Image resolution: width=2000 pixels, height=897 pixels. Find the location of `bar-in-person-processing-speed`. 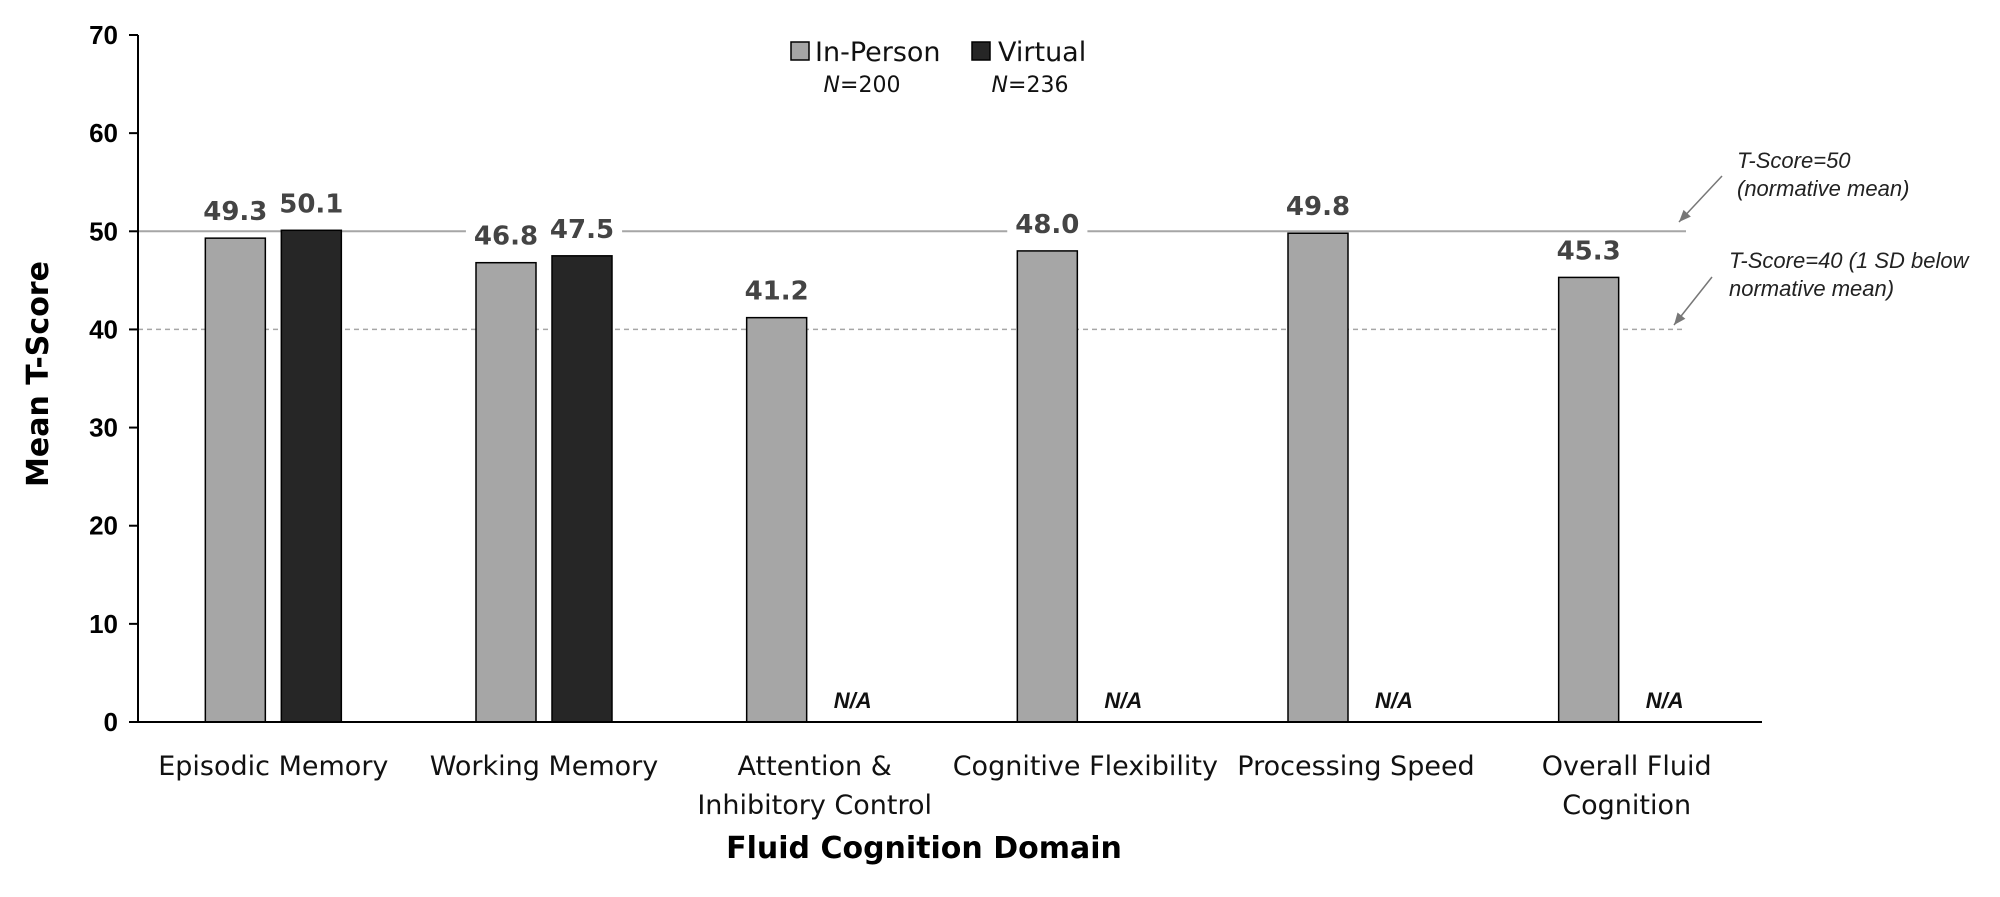

bar-in-person-processing-speed is located at coordinates (1318, 477).